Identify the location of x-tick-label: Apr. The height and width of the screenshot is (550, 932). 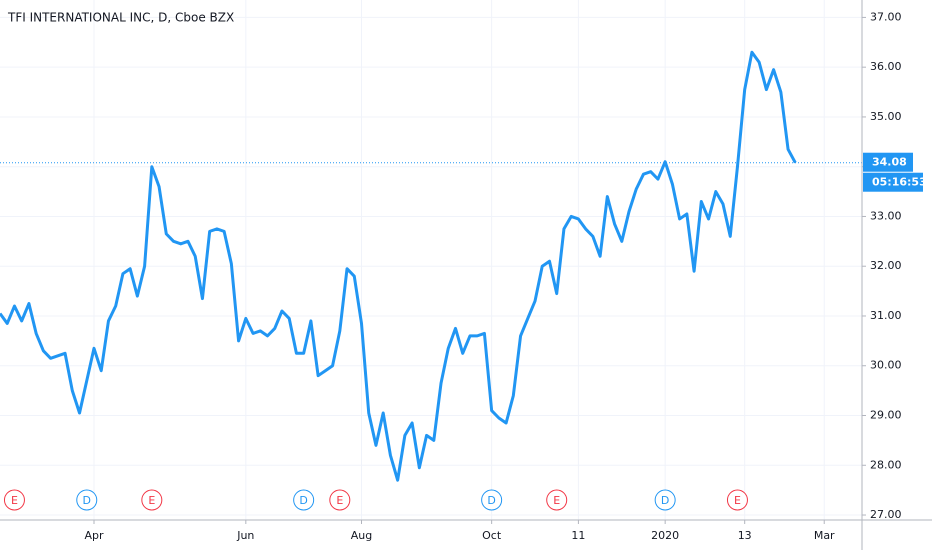
(94, 535).